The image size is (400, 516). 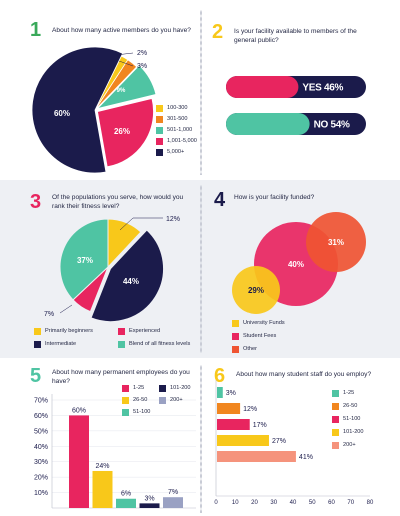 I want to click on bar-value-label: 6%, so click(x=126, y=494).